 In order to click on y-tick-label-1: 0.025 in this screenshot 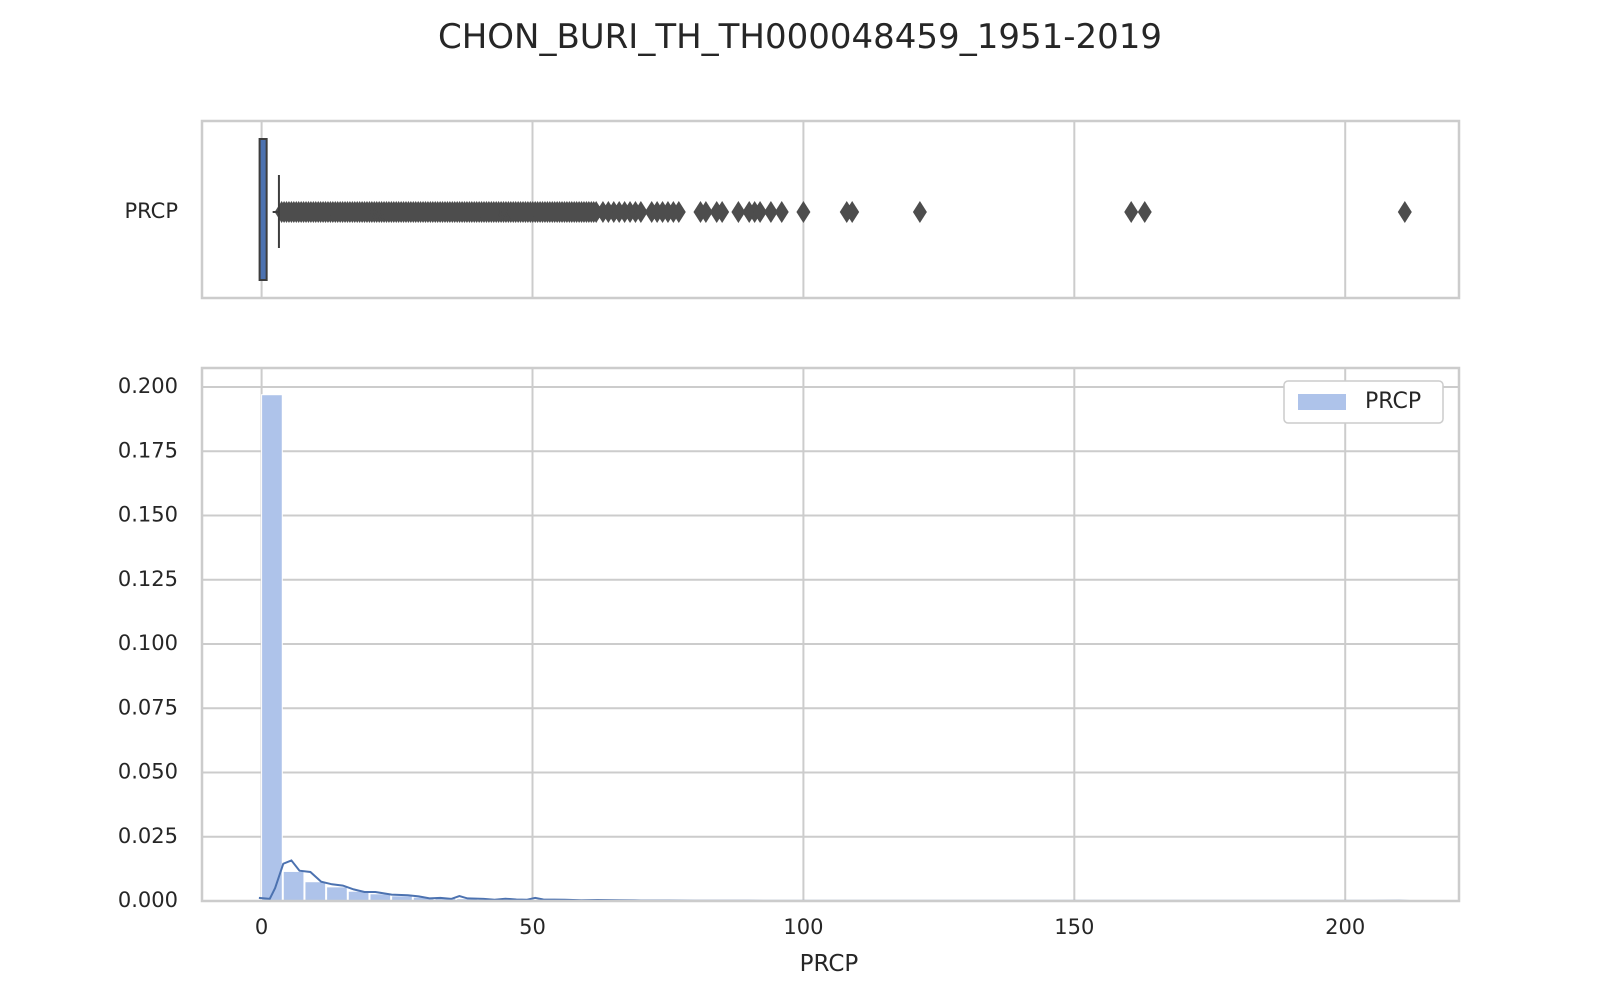, I will do `click(148, 836)`.